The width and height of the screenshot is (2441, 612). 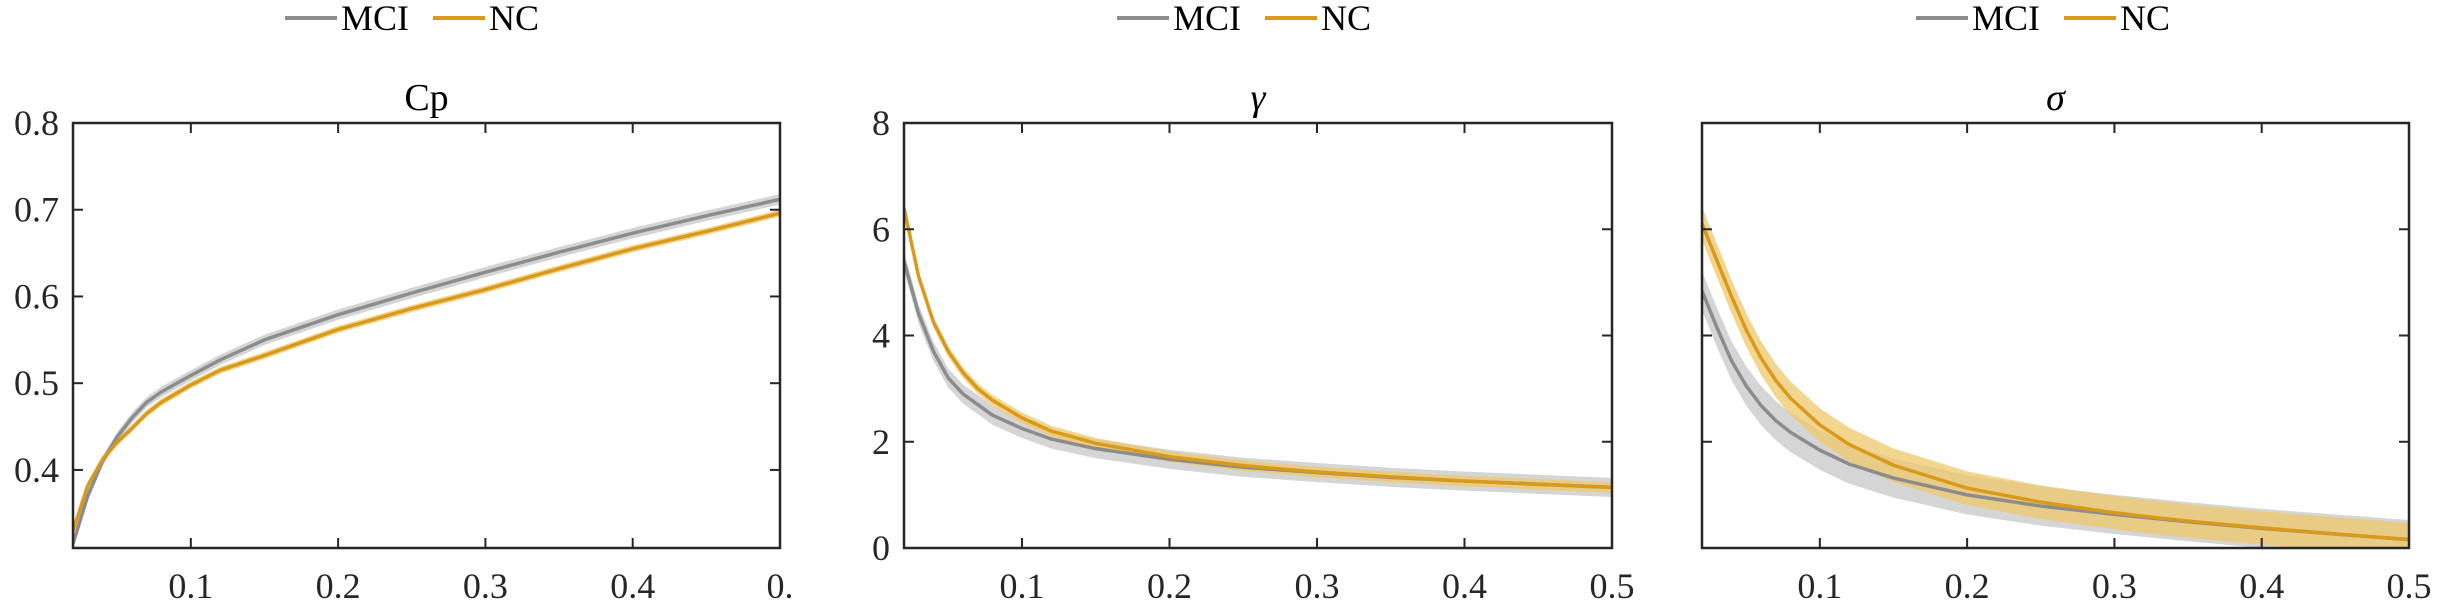 What do you see at coordinates (1259, 98) in the screenshot?
I see `chart-title: γ` at bounding box center [1259, 98].